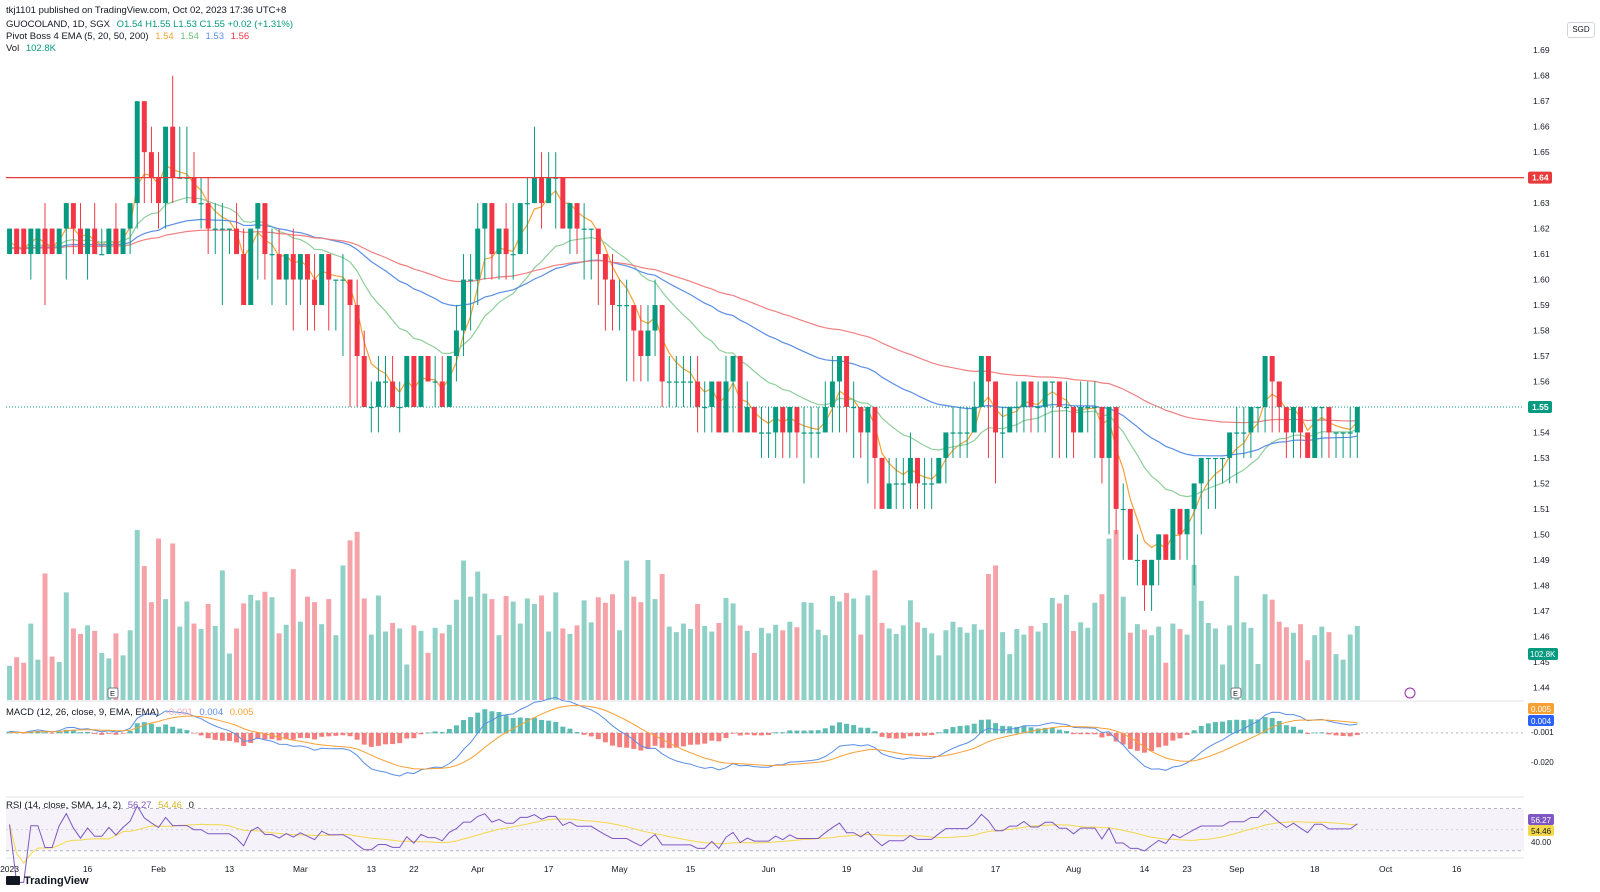  I want to click on macd-signal-value: 0.005, so click(241, 712).